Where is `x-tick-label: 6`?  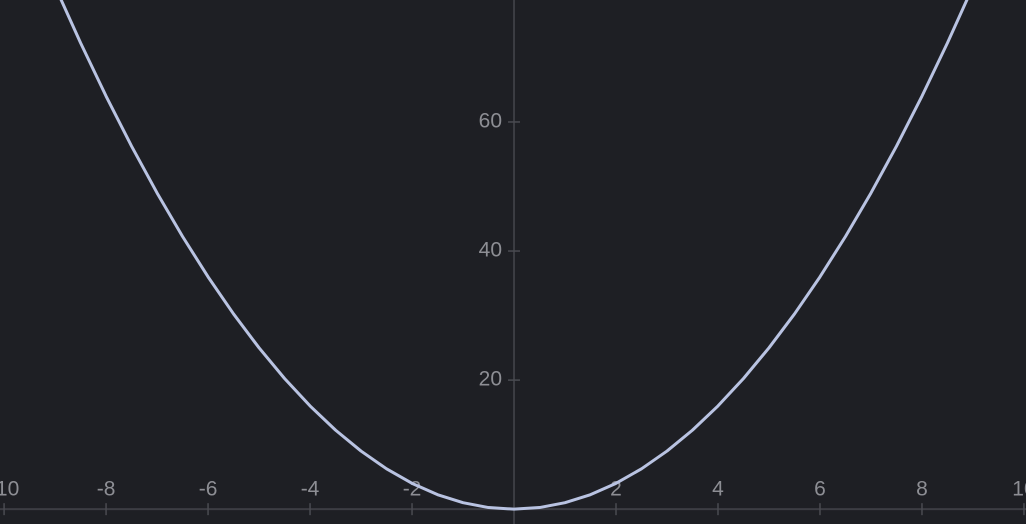
x-tick-label: 6 is located at coordinates (820, 489).